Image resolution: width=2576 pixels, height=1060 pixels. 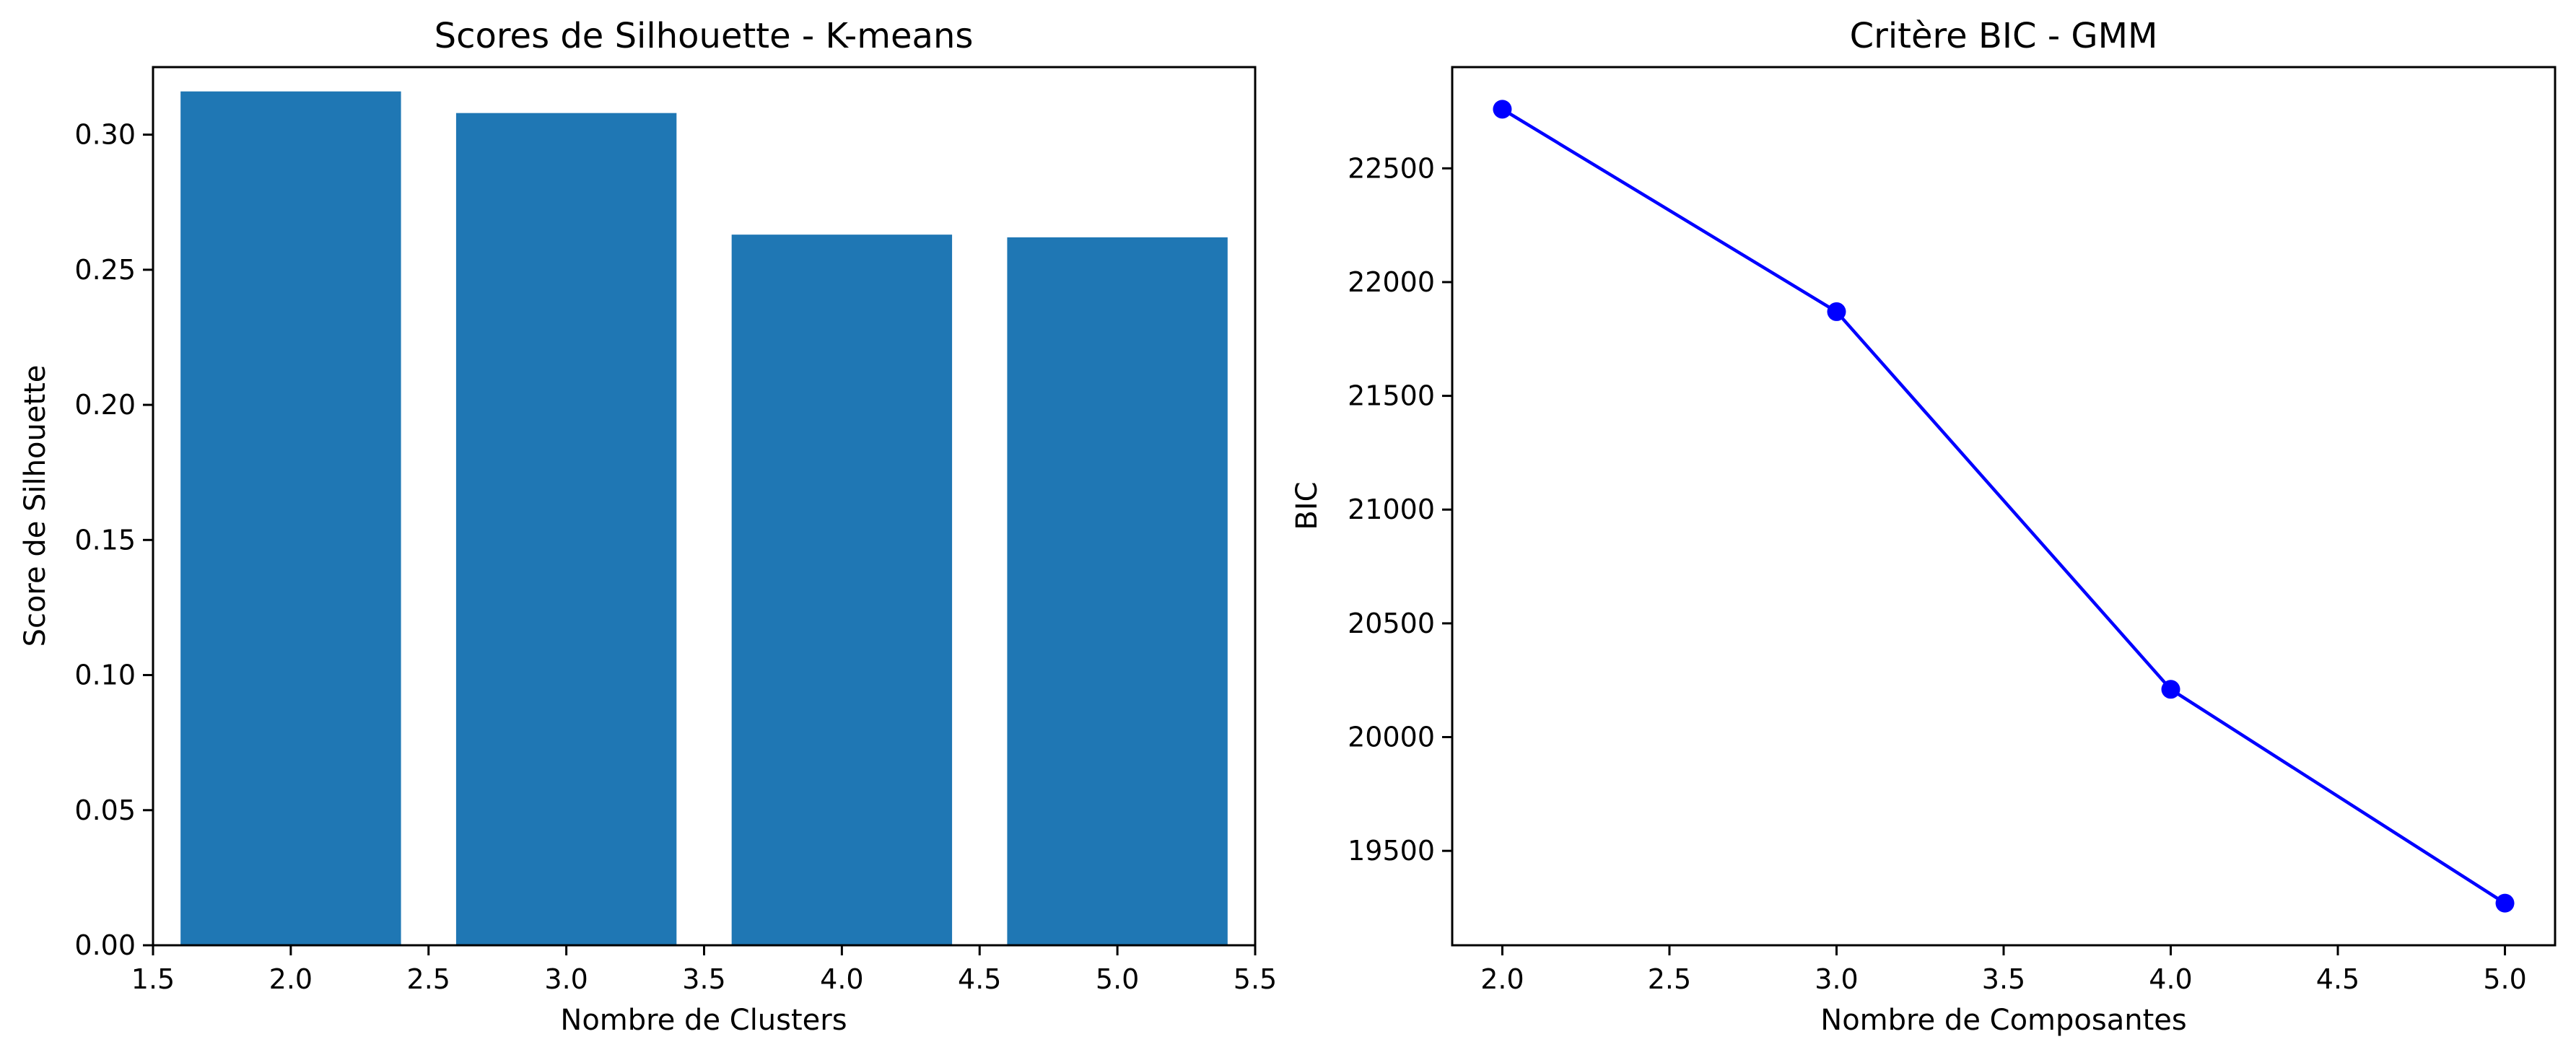 What do you see at coordinates (105, 270) in the screenshot?
I see `y-tick-label: 0.25` at bounding box center [105, 270].